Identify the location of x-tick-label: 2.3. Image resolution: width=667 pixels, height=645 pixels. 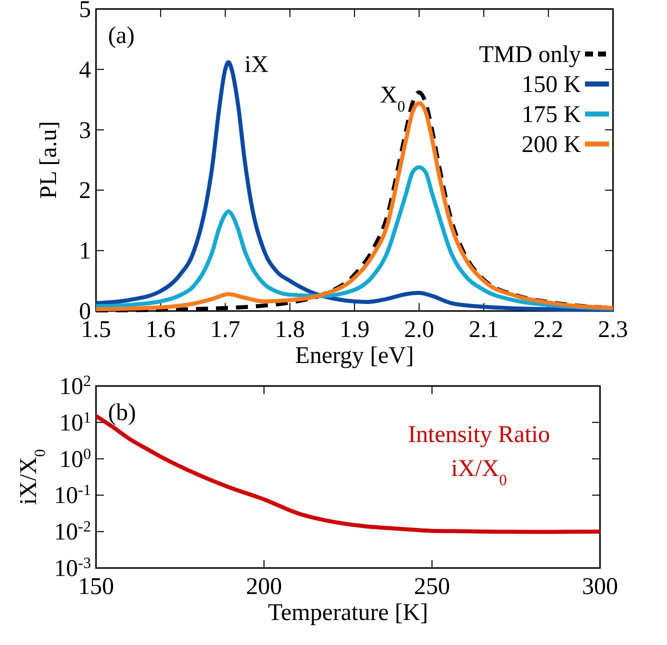
(613, 330).